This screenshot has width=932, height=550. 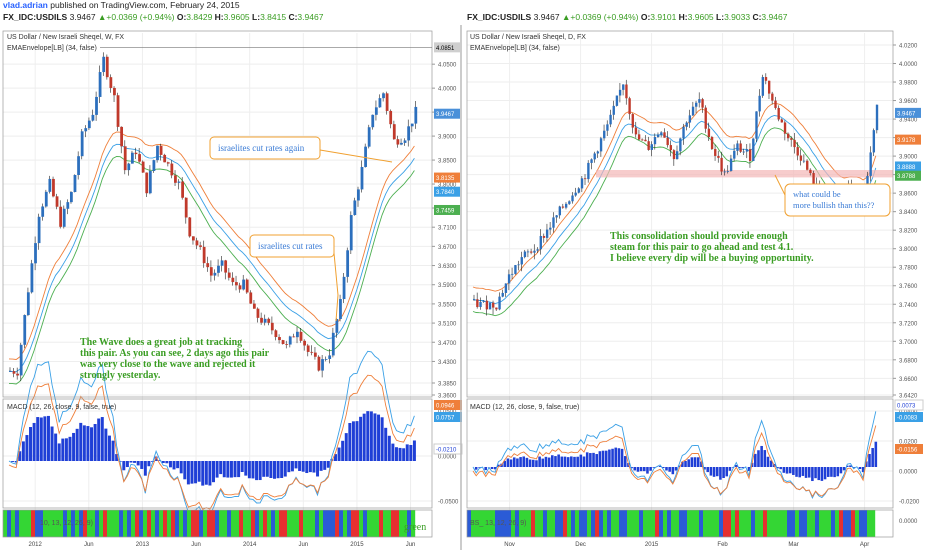 What do you see at coordinates (290, 246) in the screenshot?
I see `callout-rates: israelites cut rates` at bounding box center [290, 246].